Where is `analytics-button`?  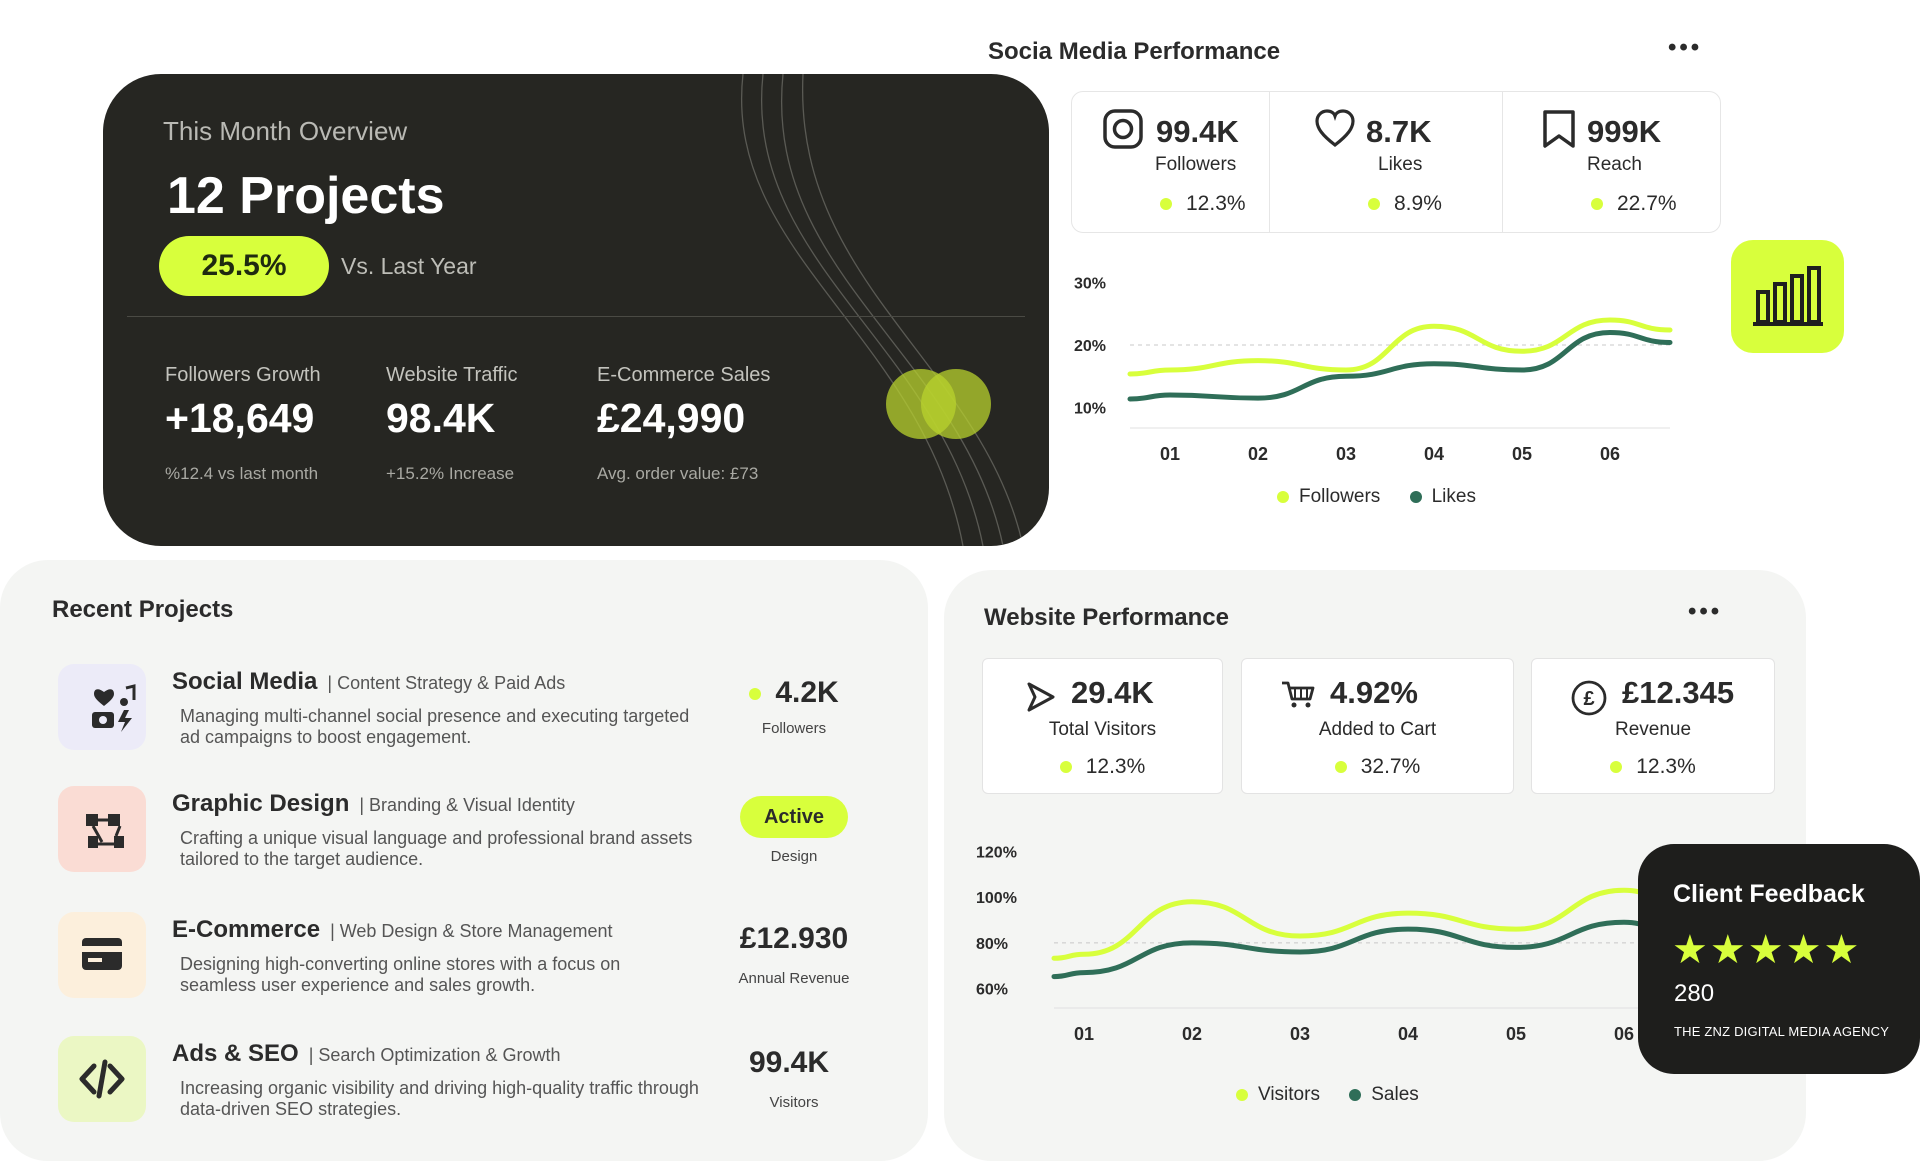 analytics-button is located at coordinates (1787, 296).